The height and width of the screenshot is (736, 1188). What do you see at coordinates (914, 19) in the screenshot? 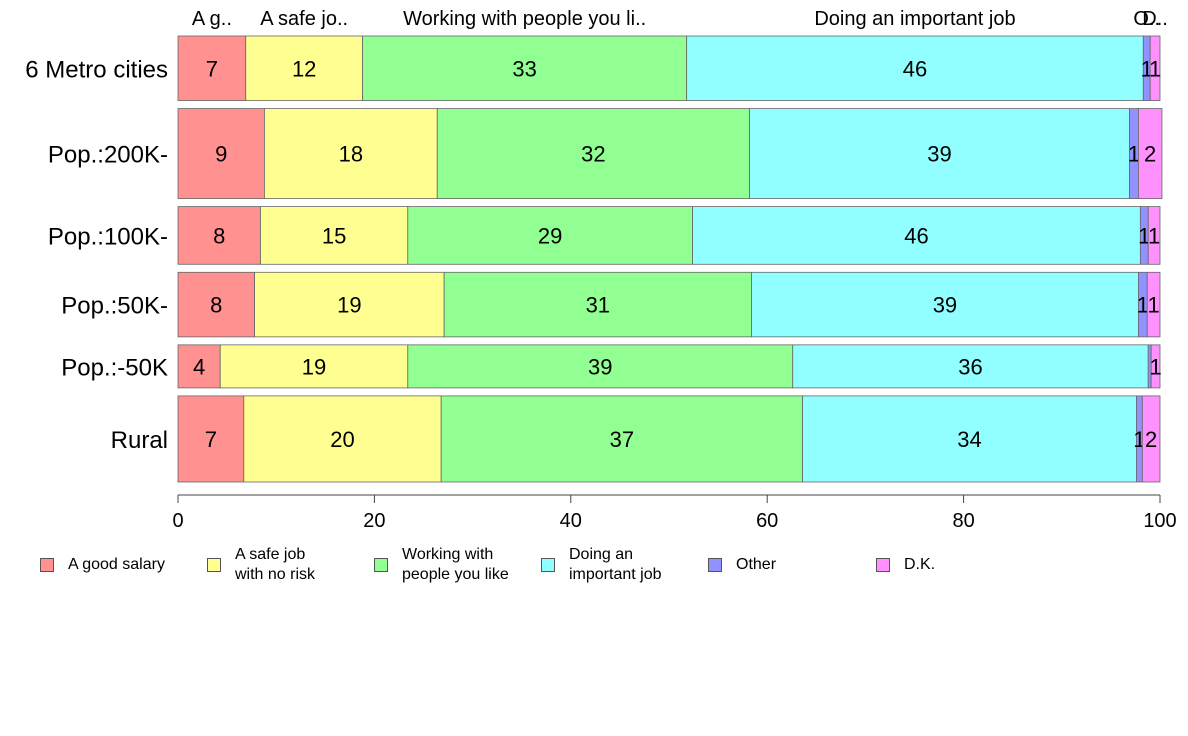
I see `series-top-label: Doing an important job` at bounding box center [914, 19].